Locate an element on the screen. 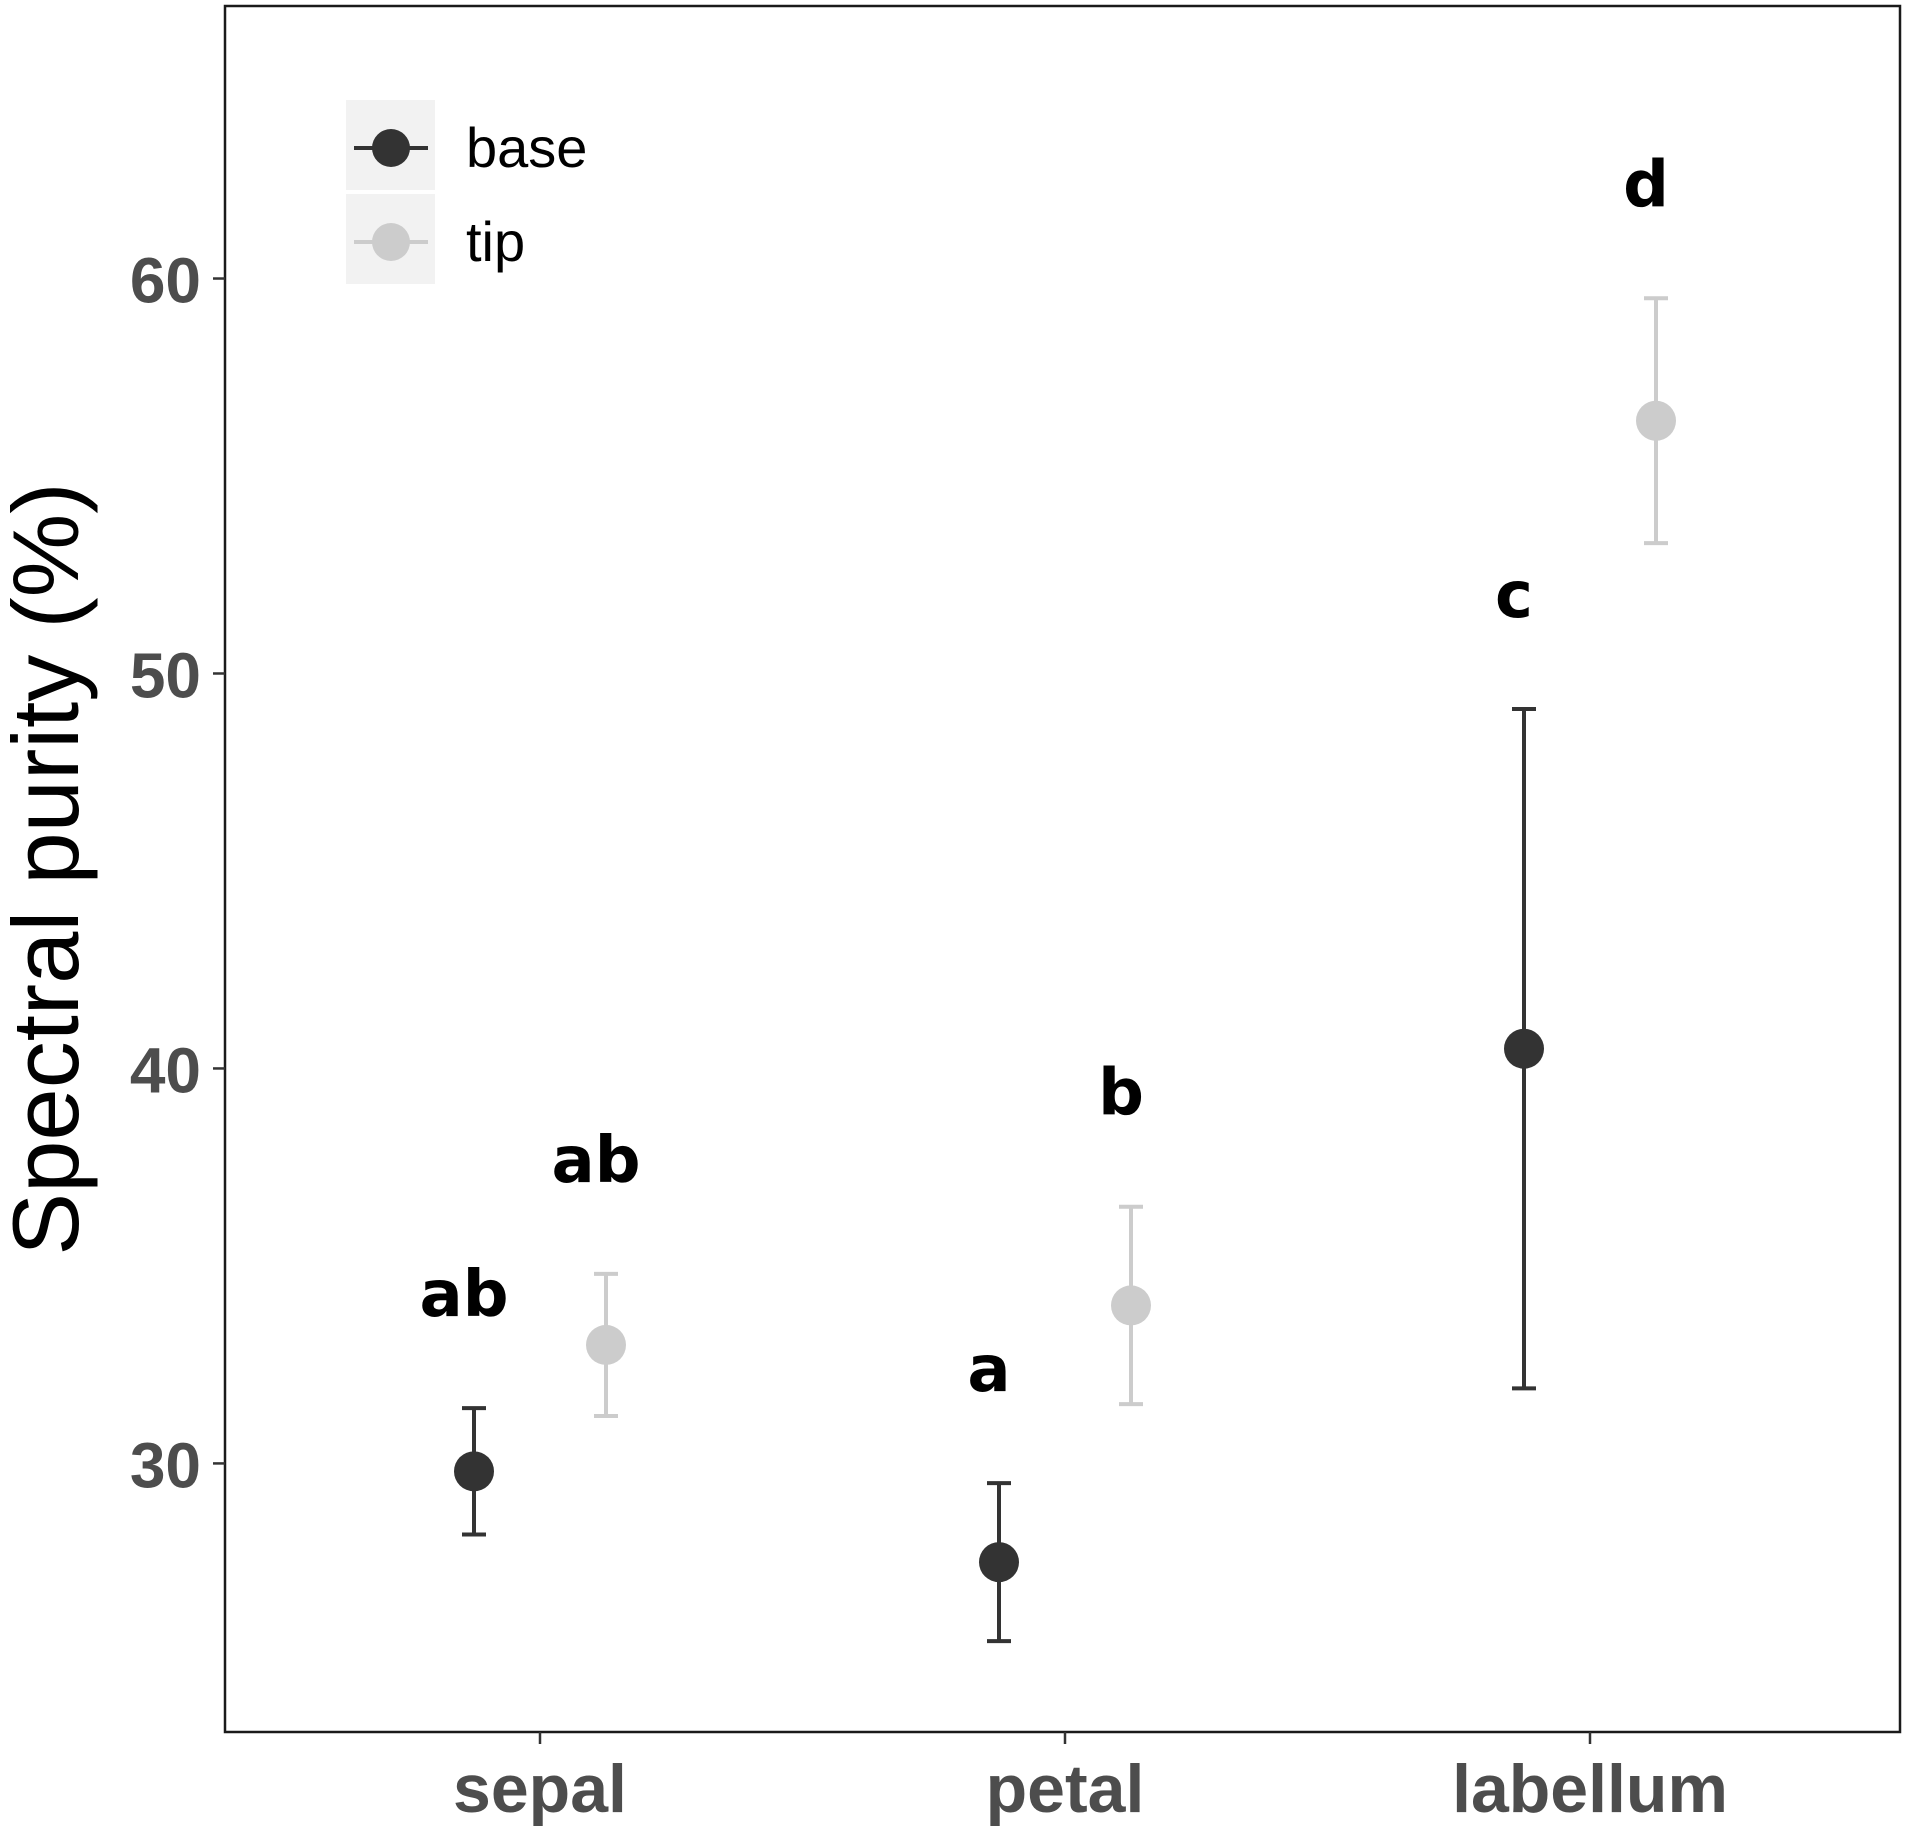  data-point-base-labellum is located at coordinates (1524, 1048).